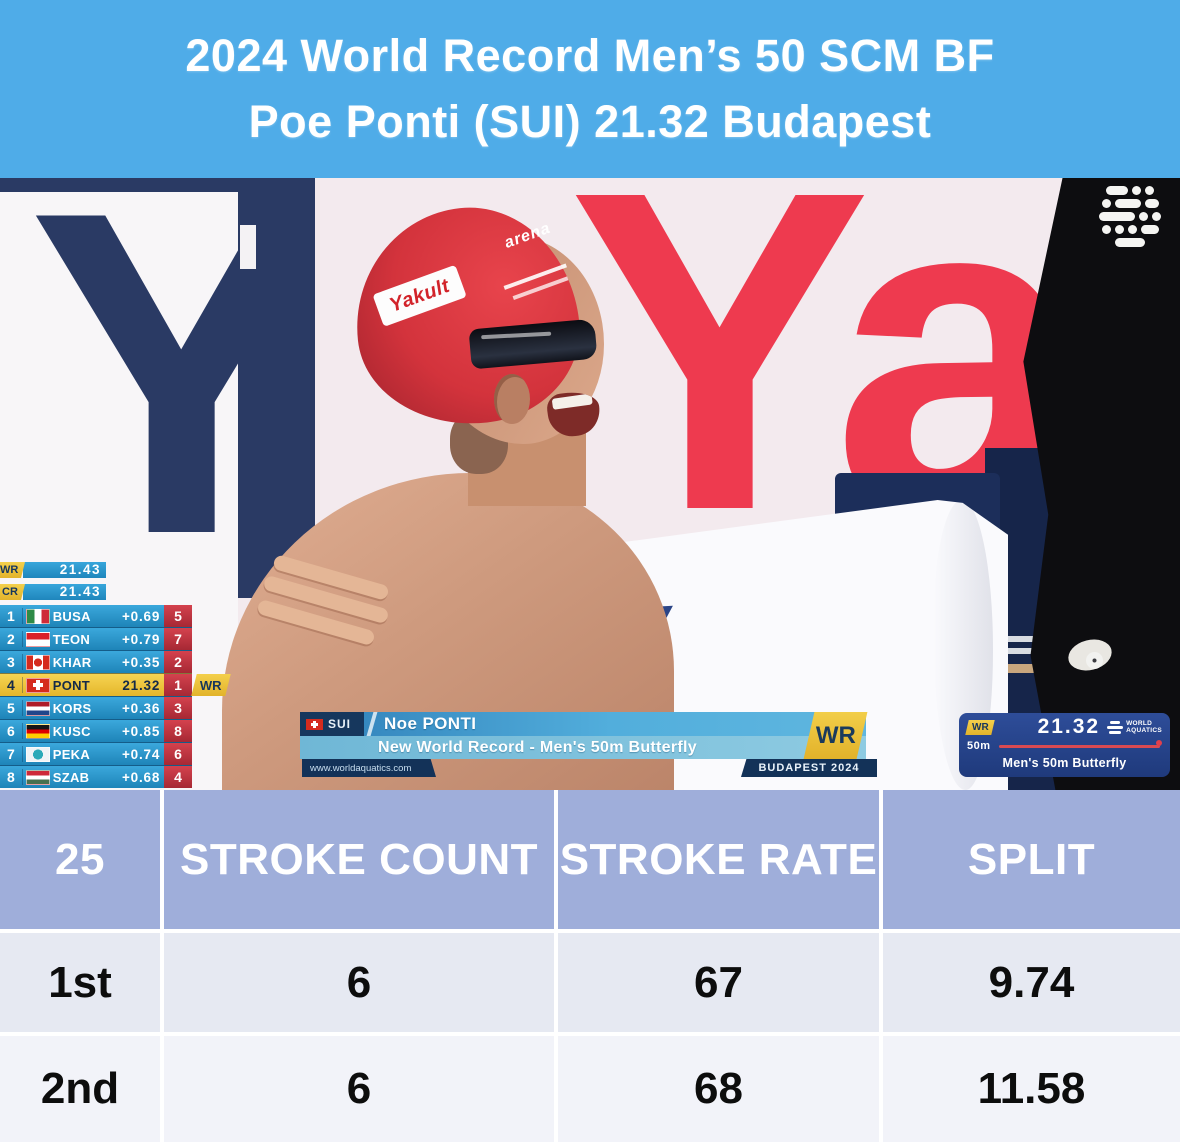  Describe the element at coordinates (96, 730) in the screenshot. I see `leaderboard-row: 6 KUSC +0.85 8` at that location.